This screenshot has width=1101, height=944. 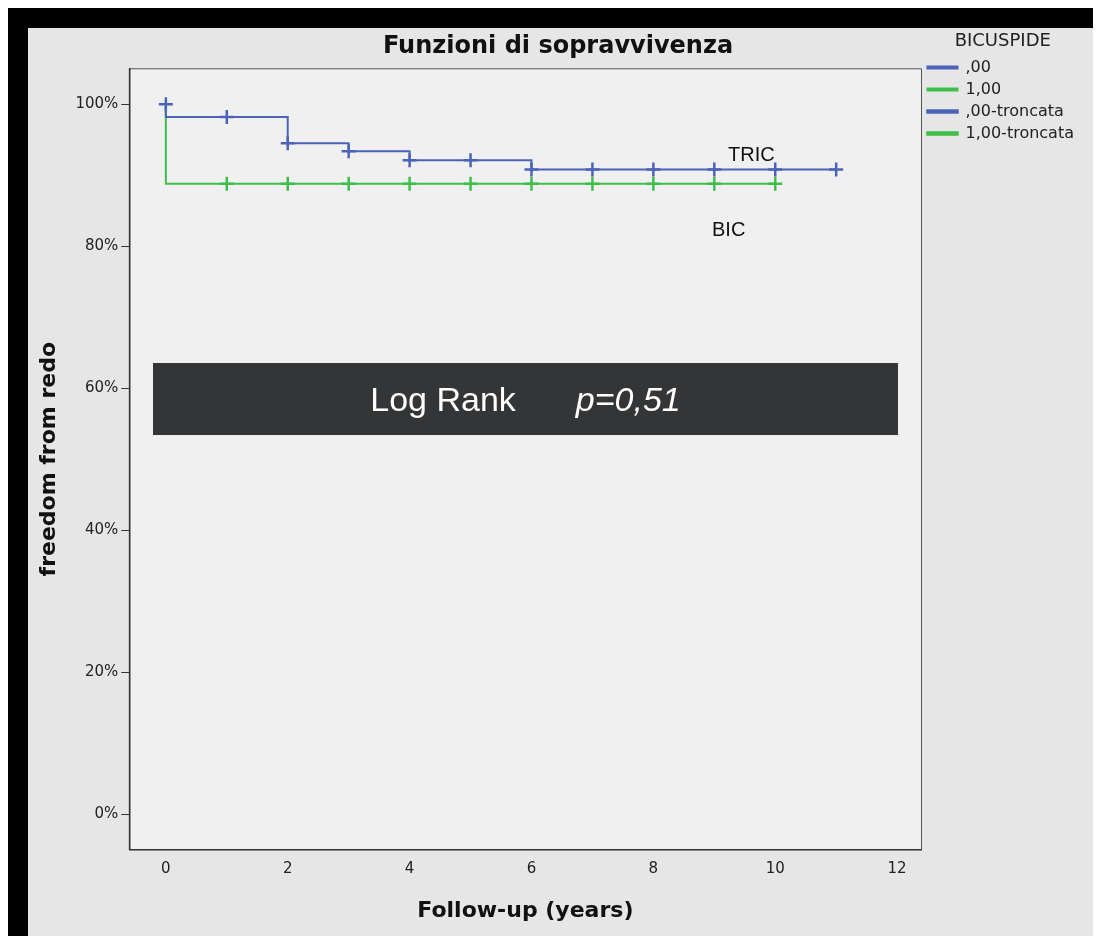 I want to click on y-axis-title: freedom from redo, so click(x=47, y=459).